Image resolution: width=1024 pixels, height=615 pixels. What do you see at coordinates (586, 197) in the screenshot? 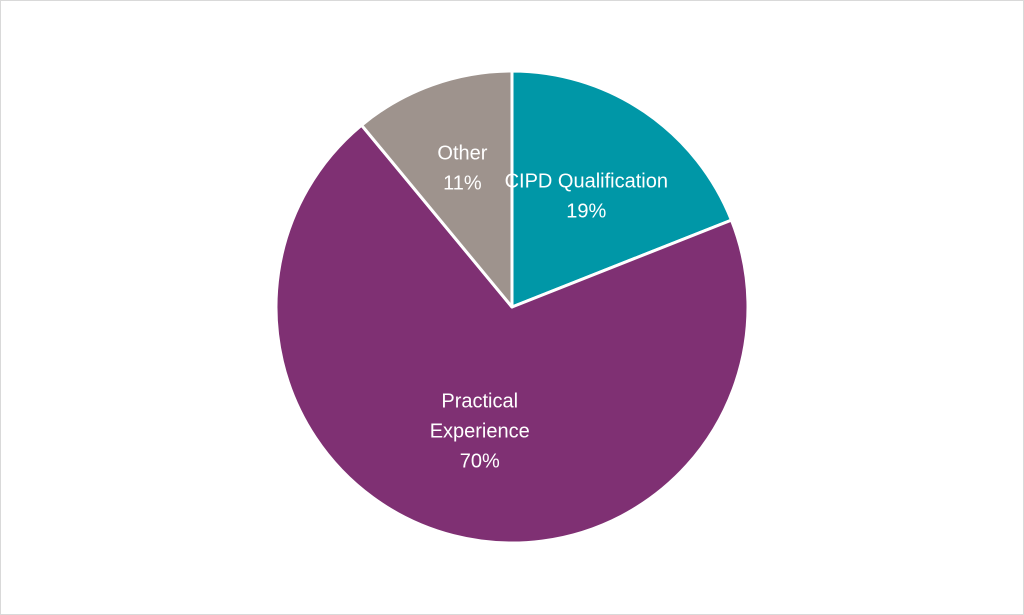
I see `pie-label-cipd-qualification: CIPD Qualification 19%` at bounding box center [586, 197].